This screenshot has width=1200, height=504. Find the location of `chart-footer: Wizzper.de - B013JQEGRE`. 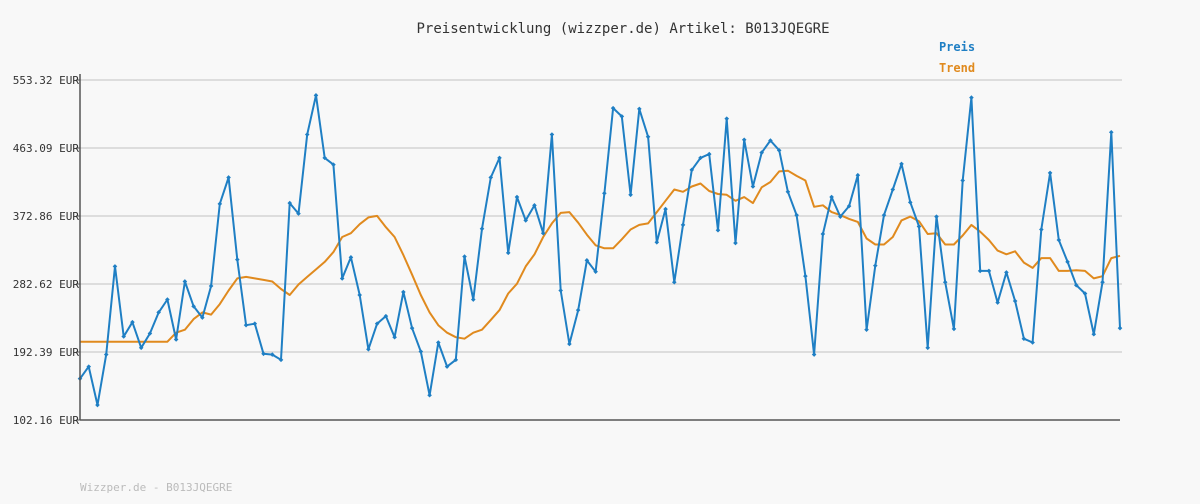

chart-footer: Wizzper.de - B013JQEGRE is located at coordinates (156, 487).